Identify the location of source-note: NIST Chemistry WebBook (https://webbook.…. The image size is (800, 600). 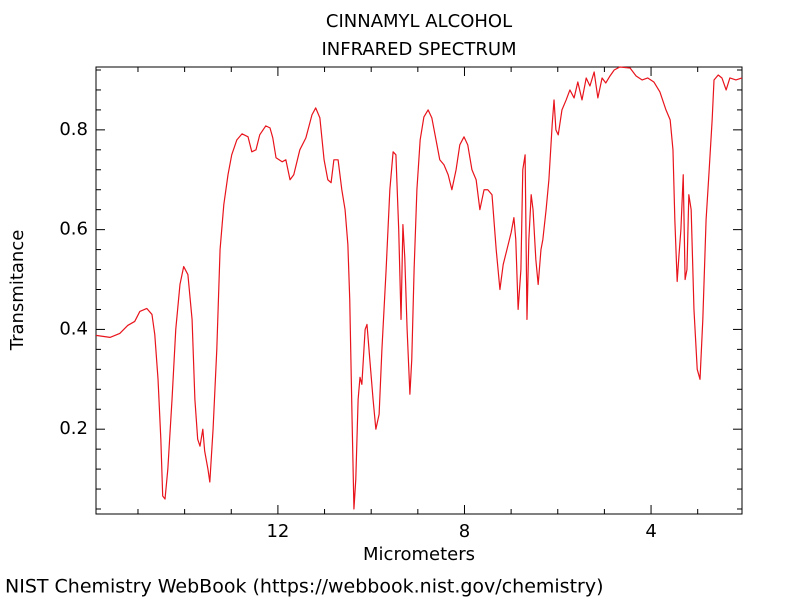
(304, 587).